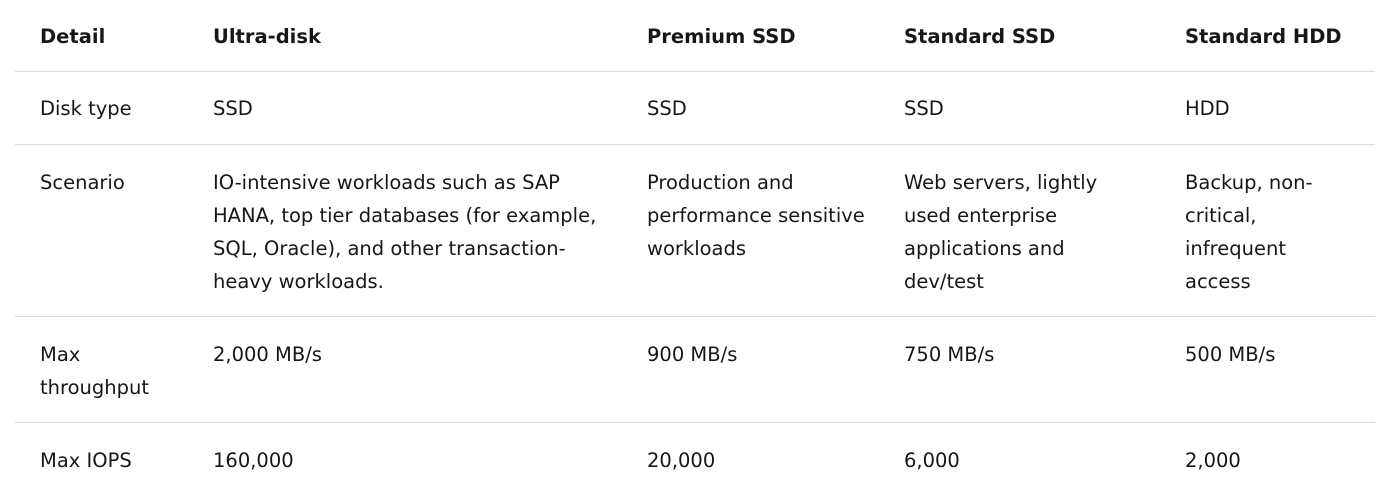 This screenshot has height=503, width=1400. What do you see at coordinates (750, 36) in the screenshot?
I see `header-premium-ssd: Premium SSD` at bounding box center [750, 36].